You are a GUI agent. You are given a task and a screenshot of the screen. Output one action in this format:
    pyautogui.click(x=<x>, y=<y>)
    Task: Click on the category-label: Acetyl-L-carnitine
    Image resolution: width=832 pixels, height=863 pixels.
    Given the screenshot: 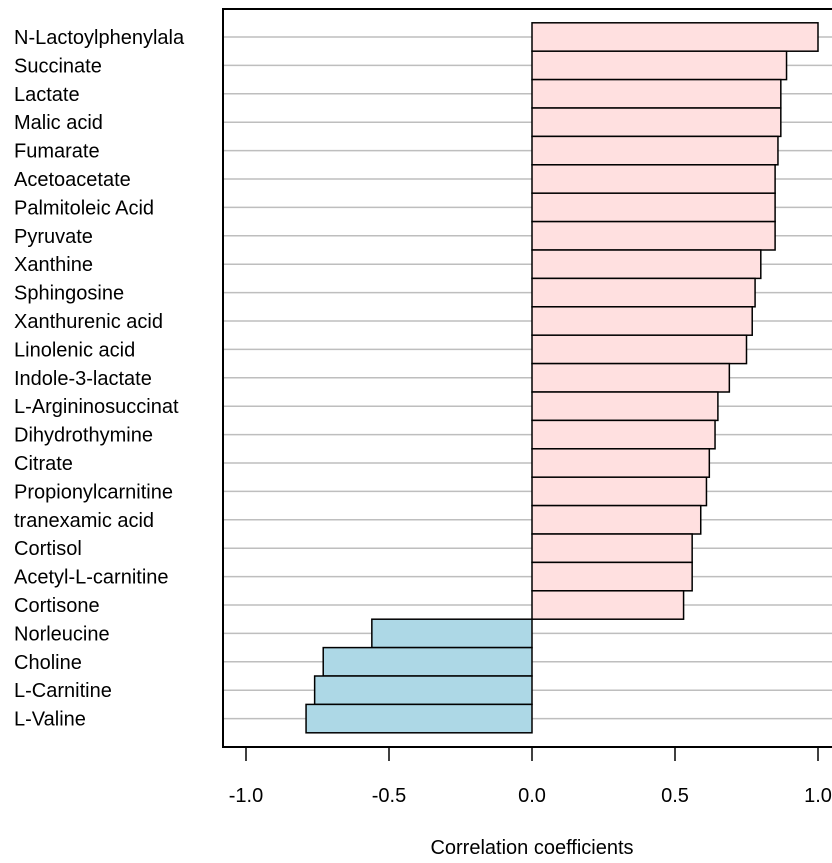 What is the action you would take?
    pyautogui.click(x=91, y=578)
    